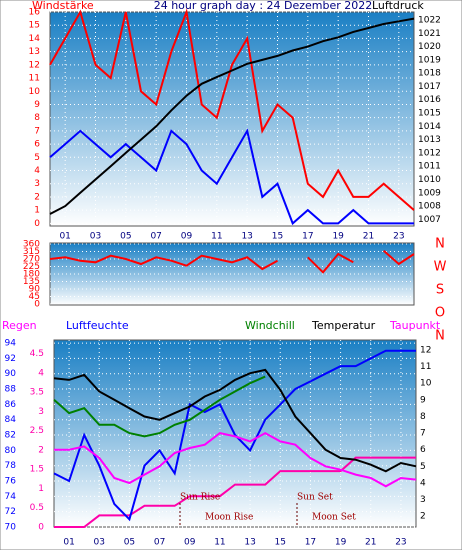 This screenshot has height=550, width=462. Describe the element at coordinates (415, 325) in the screenshot. I see `legend-label: Taupunkt` at that location.